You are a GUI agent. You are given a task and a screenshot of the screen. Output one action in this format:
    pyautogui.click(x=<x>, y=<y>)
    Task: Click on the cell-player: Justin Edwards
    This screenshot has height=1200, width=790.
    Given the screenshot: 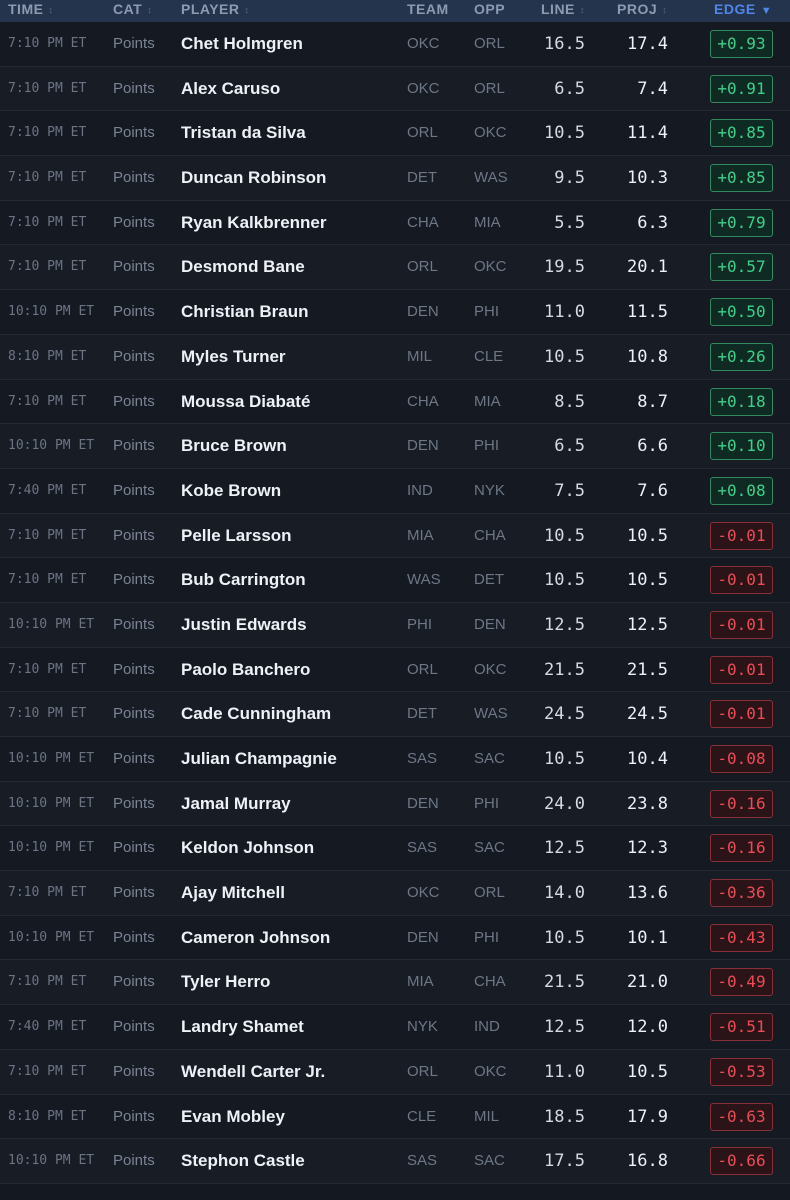 What is the action you would take?
    pyautogui.click(x=244, y=624)
    